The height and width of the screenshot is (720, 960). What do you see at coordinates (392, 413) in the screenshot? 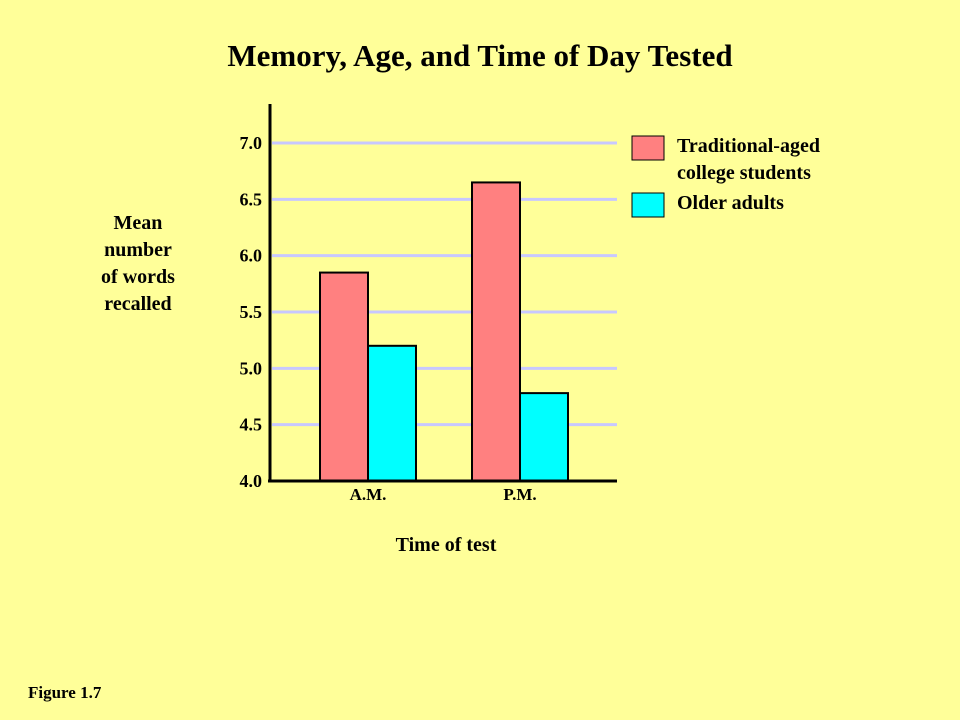
I see `bar-older-am` at bounding box center [392, 413].